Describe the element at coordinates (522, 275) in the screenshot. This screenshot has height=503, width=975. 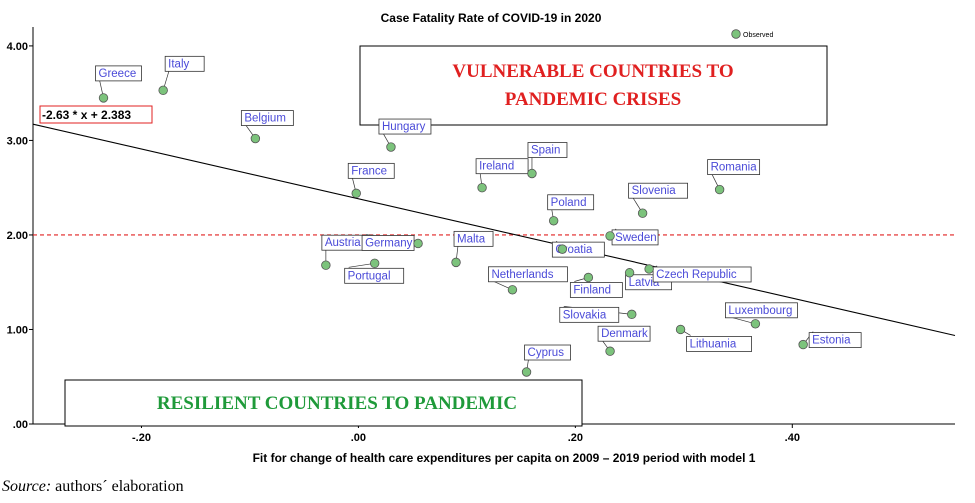
I see `point-label: Netherlands` at that location.